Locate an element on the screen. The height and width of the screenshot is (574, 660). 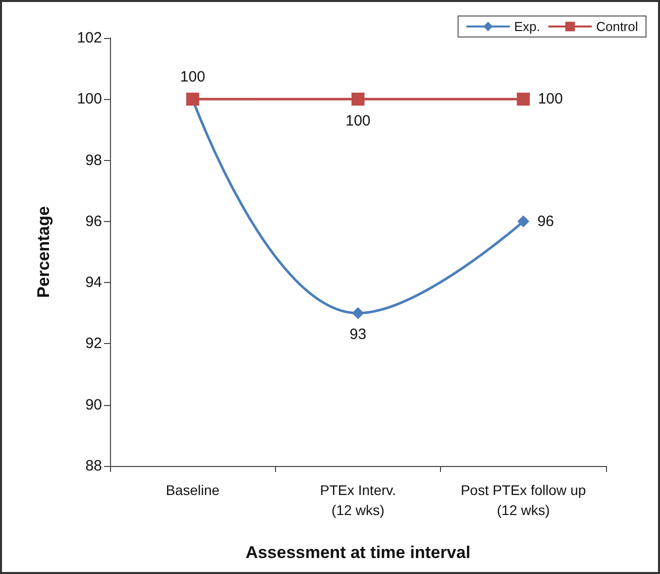
y-axis-title: Percentage is located at coordinates (43, 252).